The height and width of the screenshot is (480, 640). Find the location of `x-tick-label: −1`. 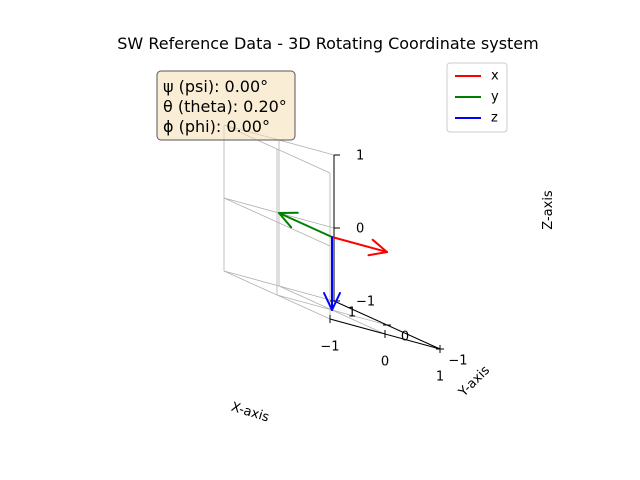

x-tick-label: −1 is located at coordinates (329, 347).